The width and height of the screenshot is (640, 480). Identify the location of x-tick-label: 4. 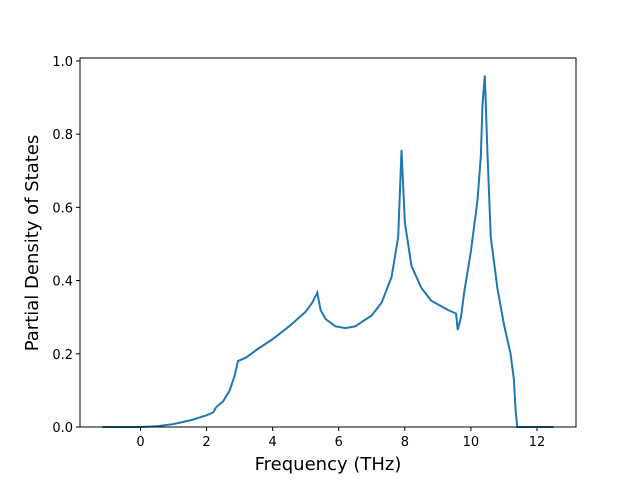
(273, 442).